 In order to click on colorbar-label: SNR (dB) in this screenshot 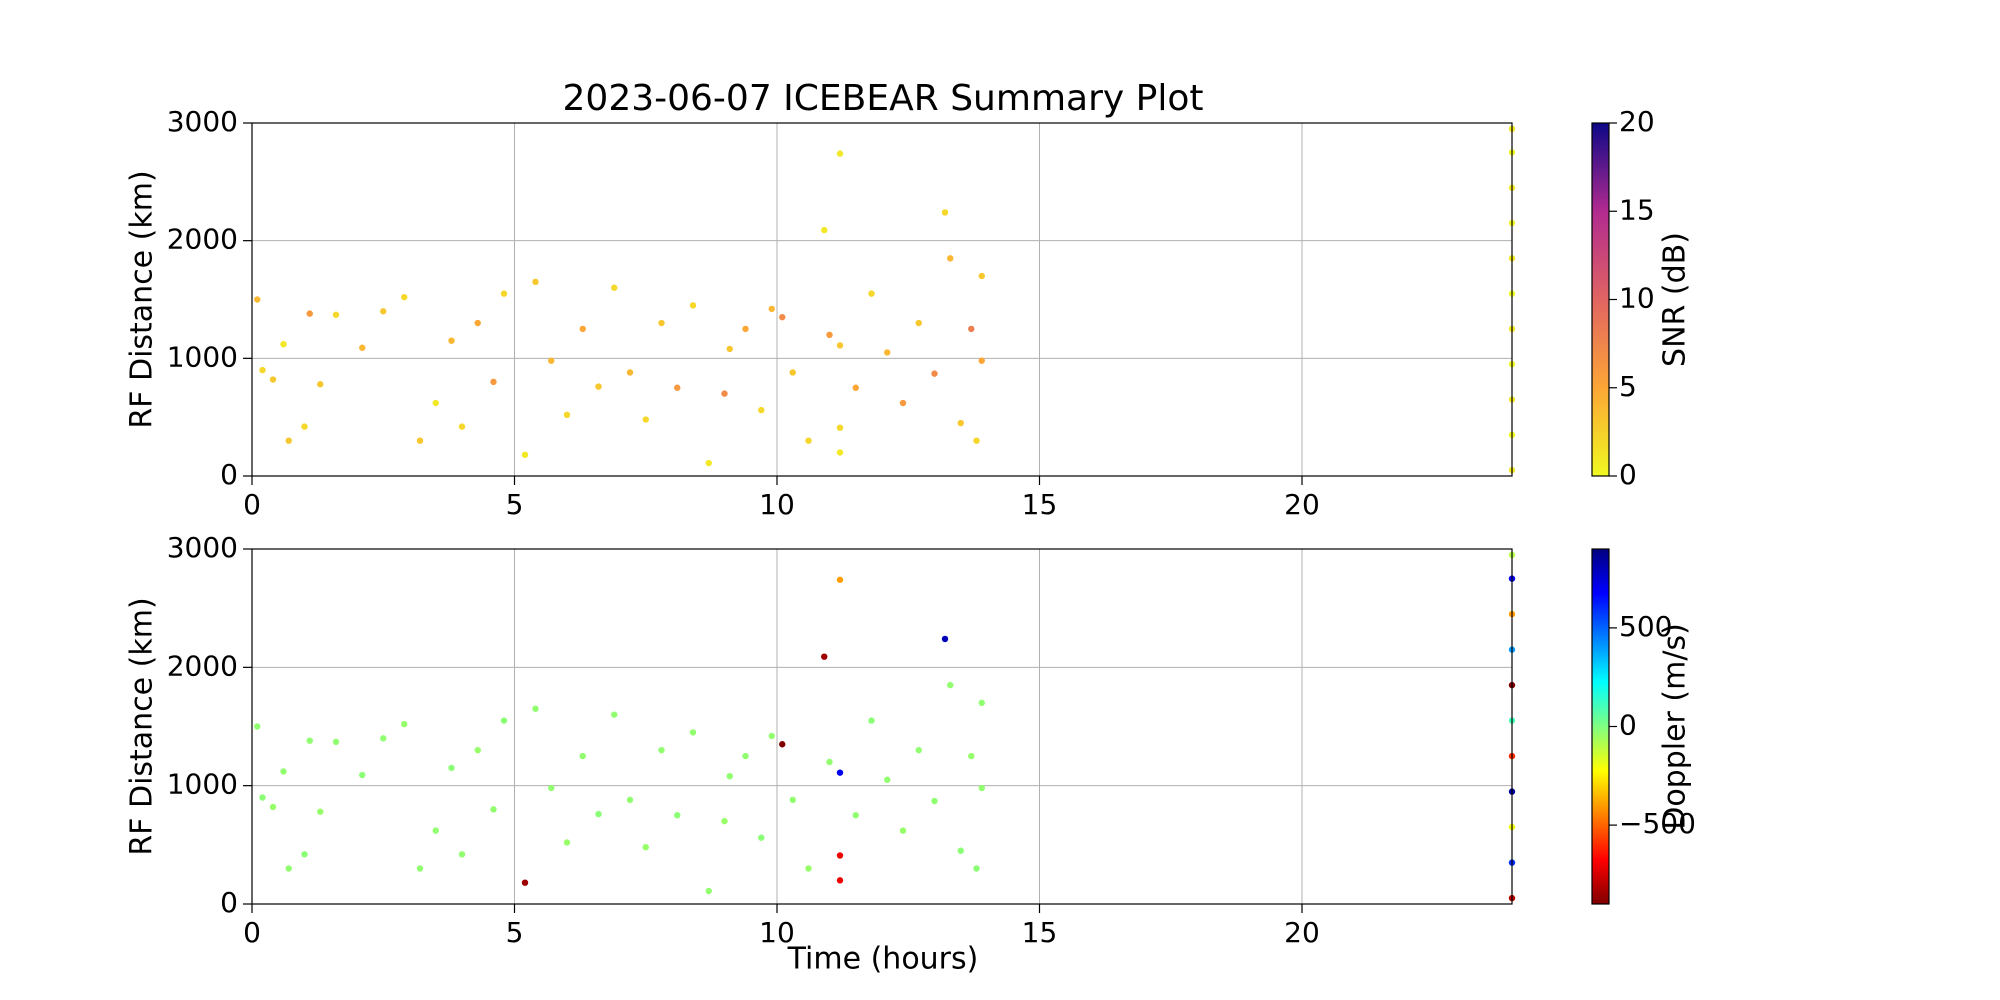, I will do `click(1675, 299)`.